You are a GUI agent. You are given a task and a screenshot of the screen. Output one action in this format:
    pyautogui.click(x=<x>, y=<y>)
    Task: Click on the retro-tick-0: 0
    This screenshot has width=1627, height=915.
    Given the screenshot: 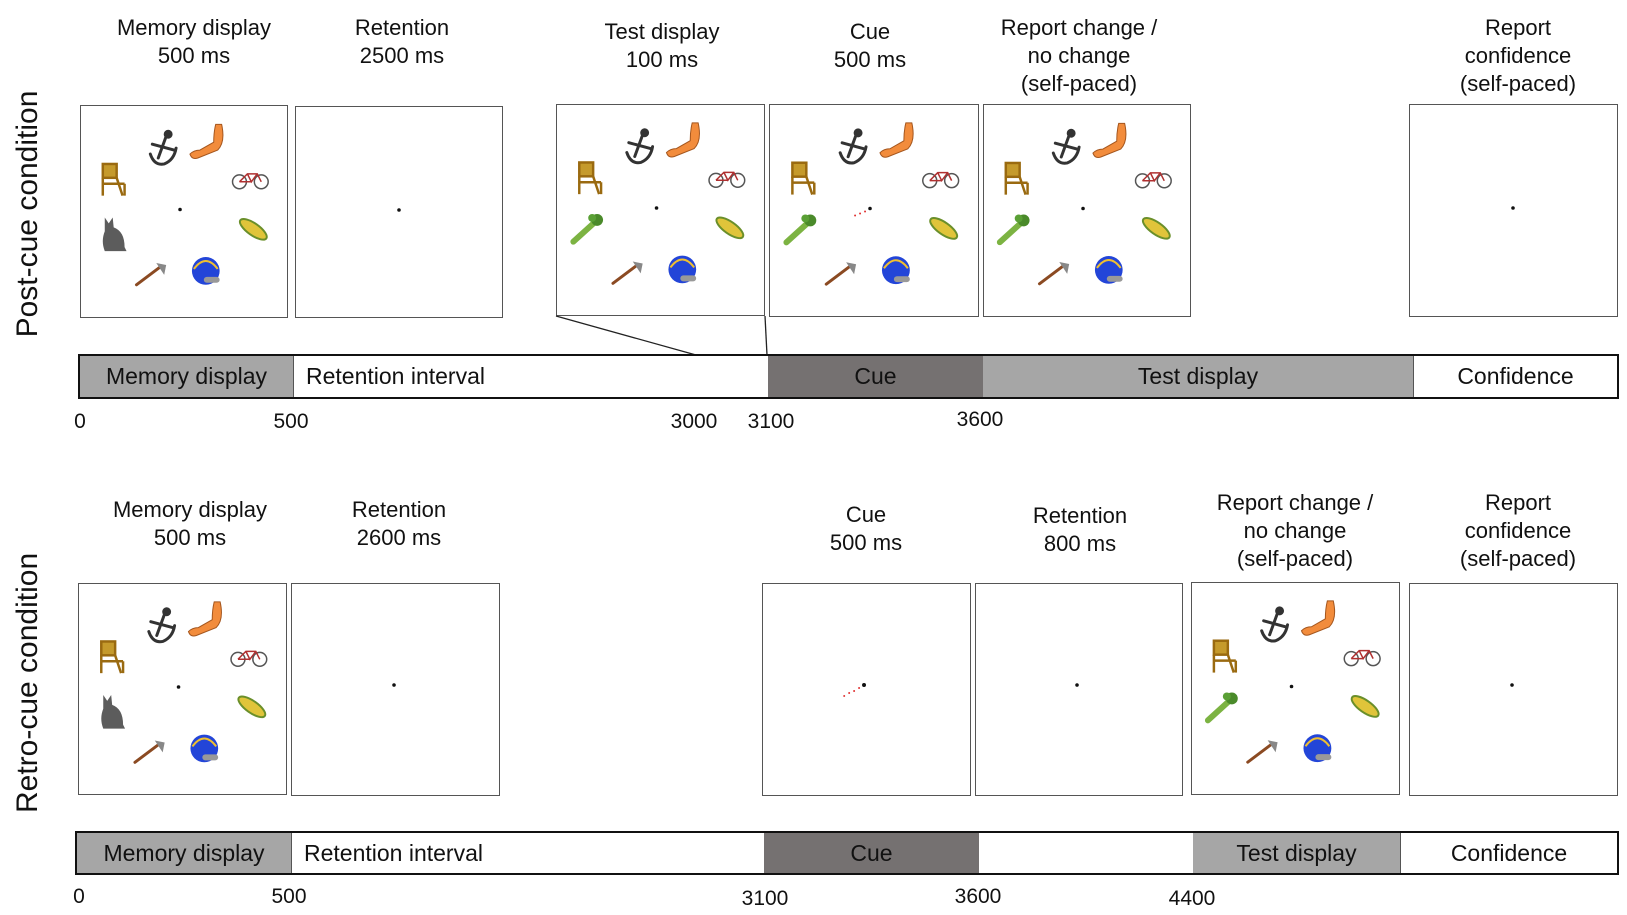 What is the action you would take?
    pyautogui.click(x=79, y=896)
    